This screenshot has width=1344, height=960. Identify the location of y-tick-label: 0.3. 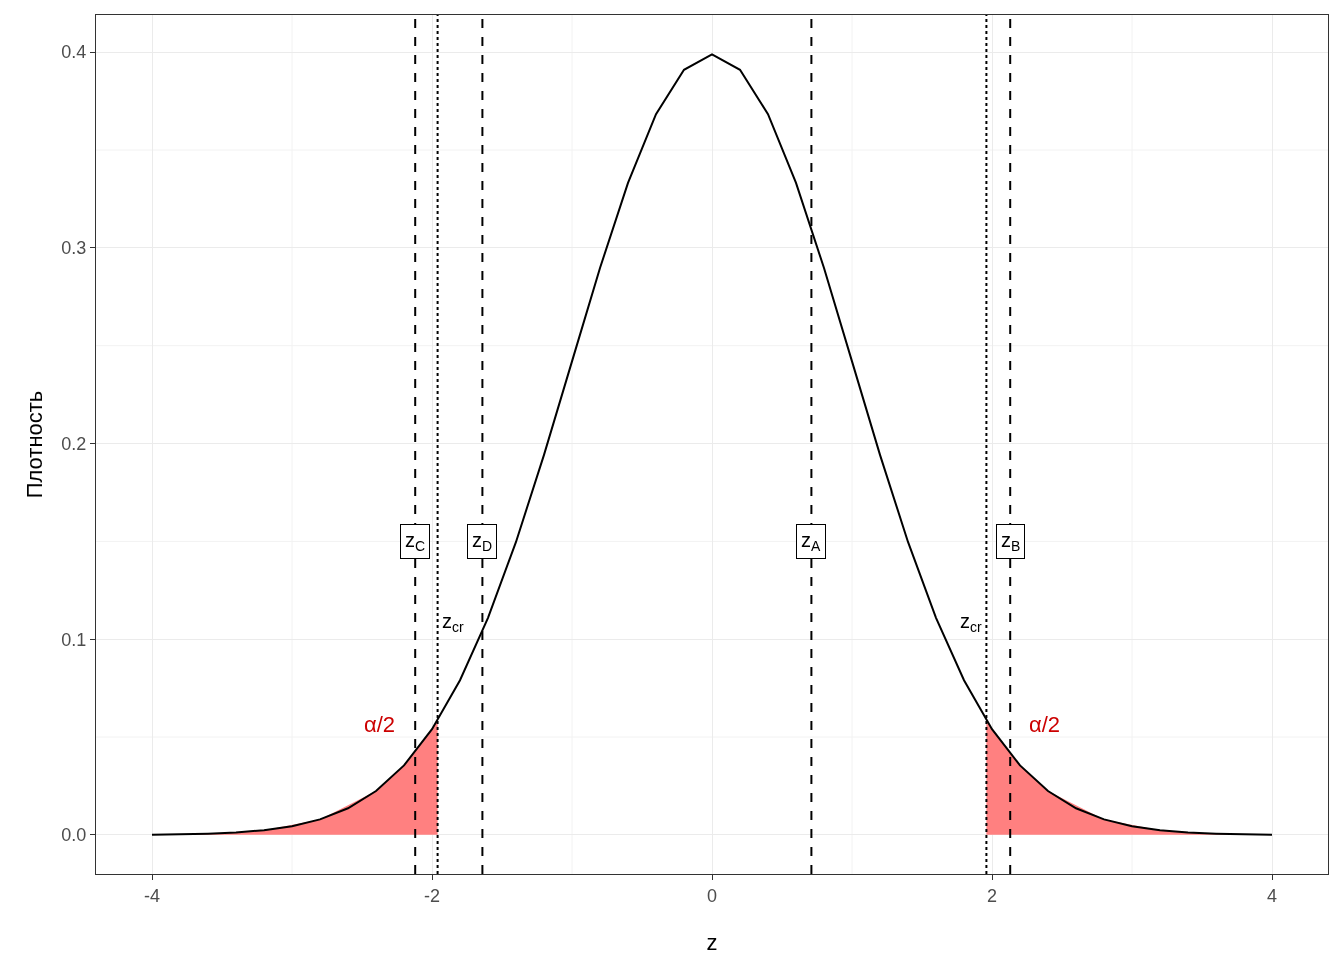
(74, 248).